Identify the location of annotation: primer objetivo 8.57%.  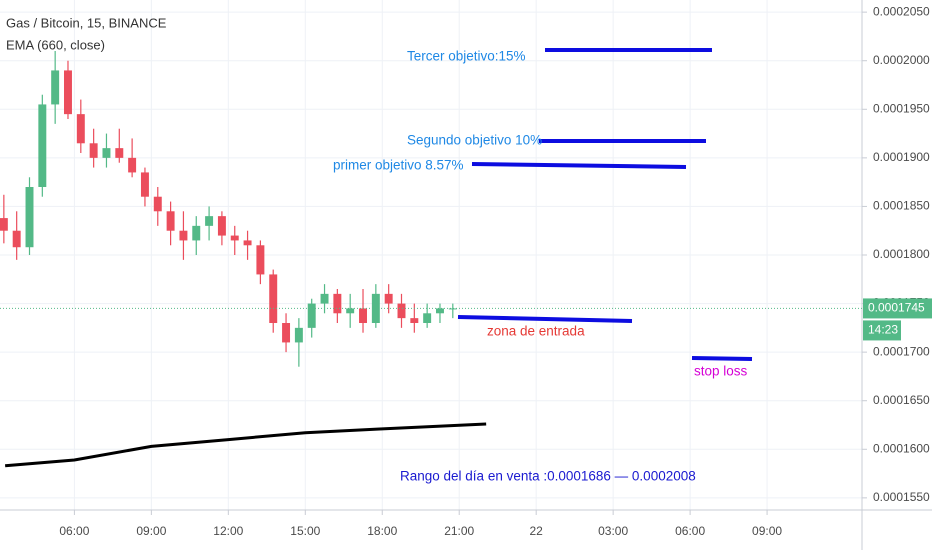
(398, 165).